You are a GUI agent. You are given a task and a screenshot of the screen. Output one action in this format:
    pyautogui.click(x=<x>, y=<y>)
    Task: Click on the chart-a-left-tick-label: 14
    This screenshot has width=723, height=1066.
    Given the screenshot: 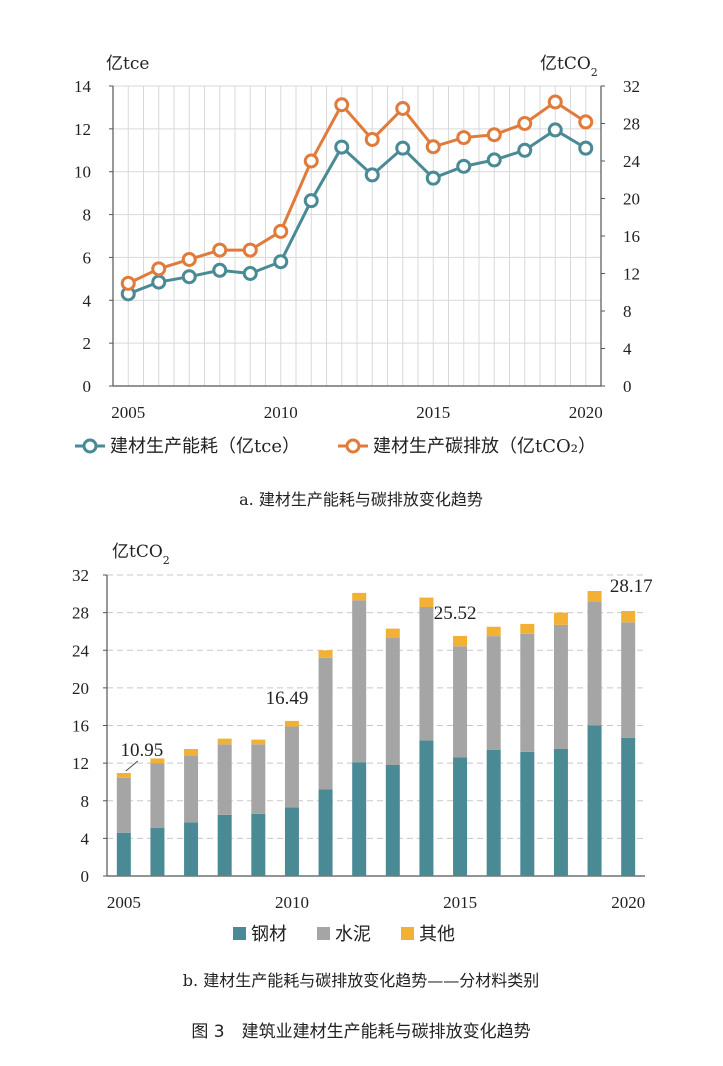 What is the action you would take?
    pyautogui.click(x=83, y=86)
    